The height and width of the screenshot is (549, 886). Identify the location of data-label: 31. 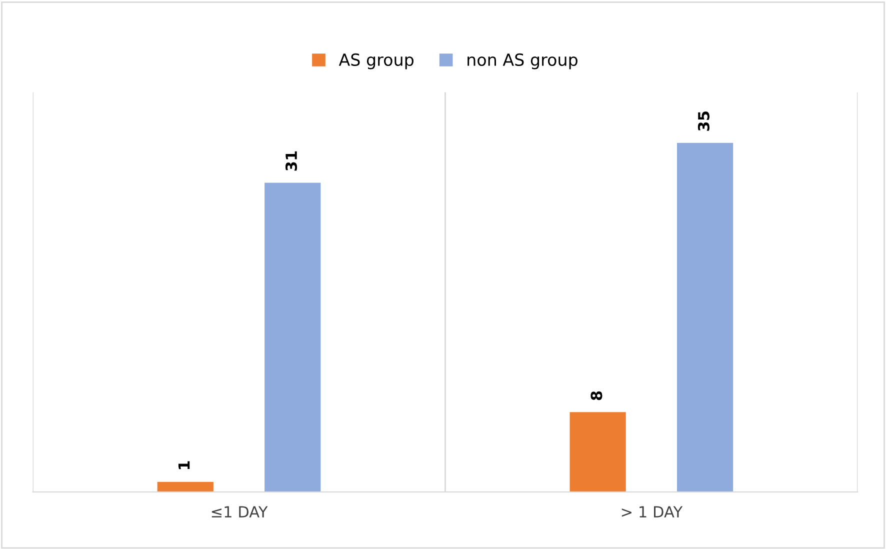
(291, 161).